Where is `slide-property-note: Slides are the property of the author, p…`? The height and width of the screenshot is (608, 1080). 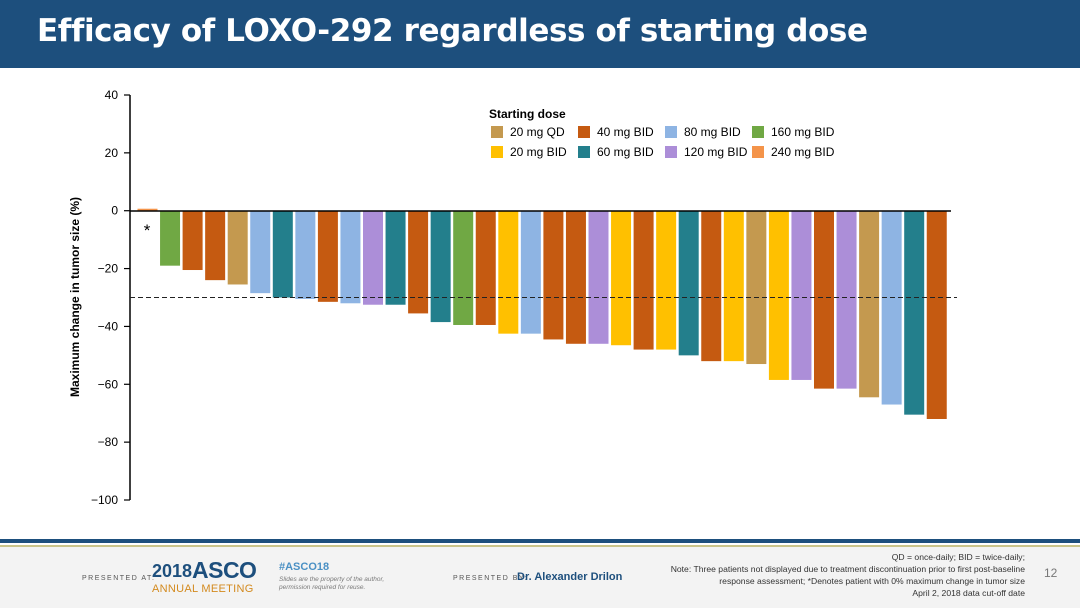 slide-property-note: Slides are the property of the author, p… is located at coordinates (332, 583).